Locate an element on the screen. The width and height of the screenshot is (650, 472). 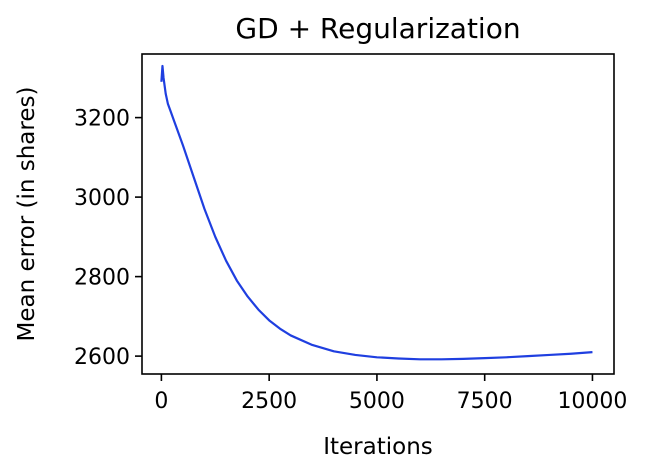
y-tick-label: 3200 is located at coordinates (102, 119).